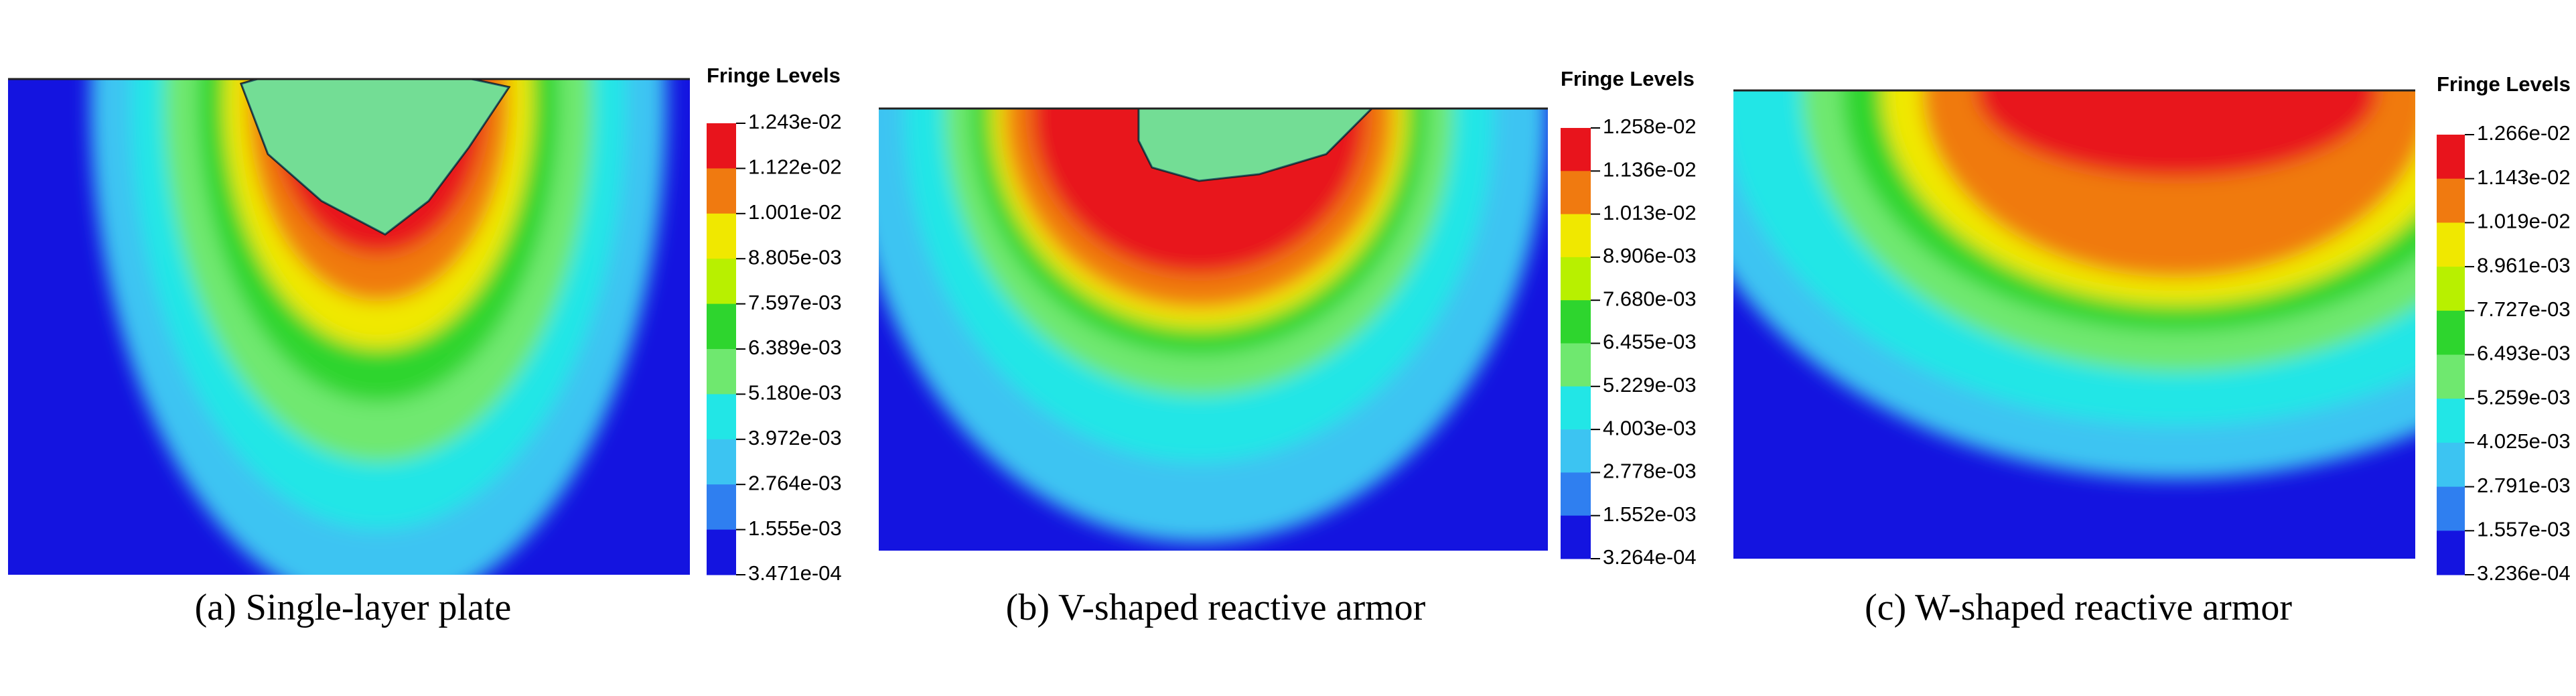 The height and width of the screenshot is (696, 2576). What do you see at coordinates (1650, 342) in the screenshot?
I see `legend-level: 6.455e-03` at bounding box center [1650, 342].